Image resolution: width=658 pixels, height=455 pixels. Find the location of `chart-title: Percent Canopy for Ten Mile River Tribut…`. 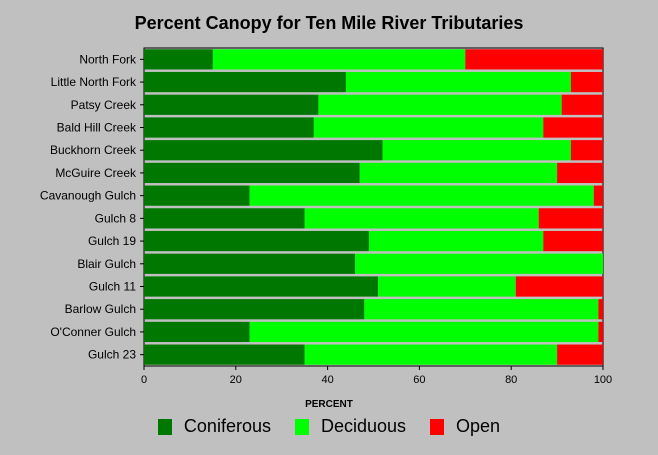

chart-title: Percent Canopy for Ten Mile River Tribut… is located at coordinates (329, 23).